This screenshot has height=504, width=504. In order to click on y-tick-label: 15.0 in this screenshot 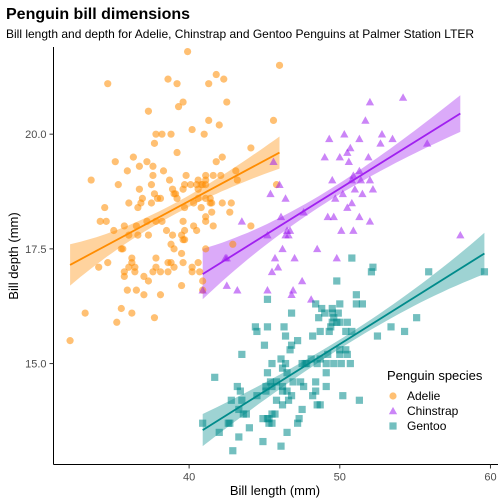, I will do `click(35, 365)`.